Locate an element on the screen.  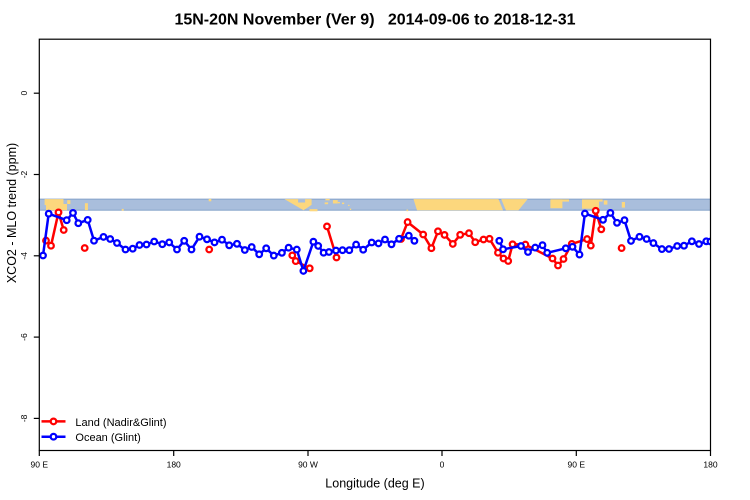
svg-text: 90 W is located at coordinates (308, 465).